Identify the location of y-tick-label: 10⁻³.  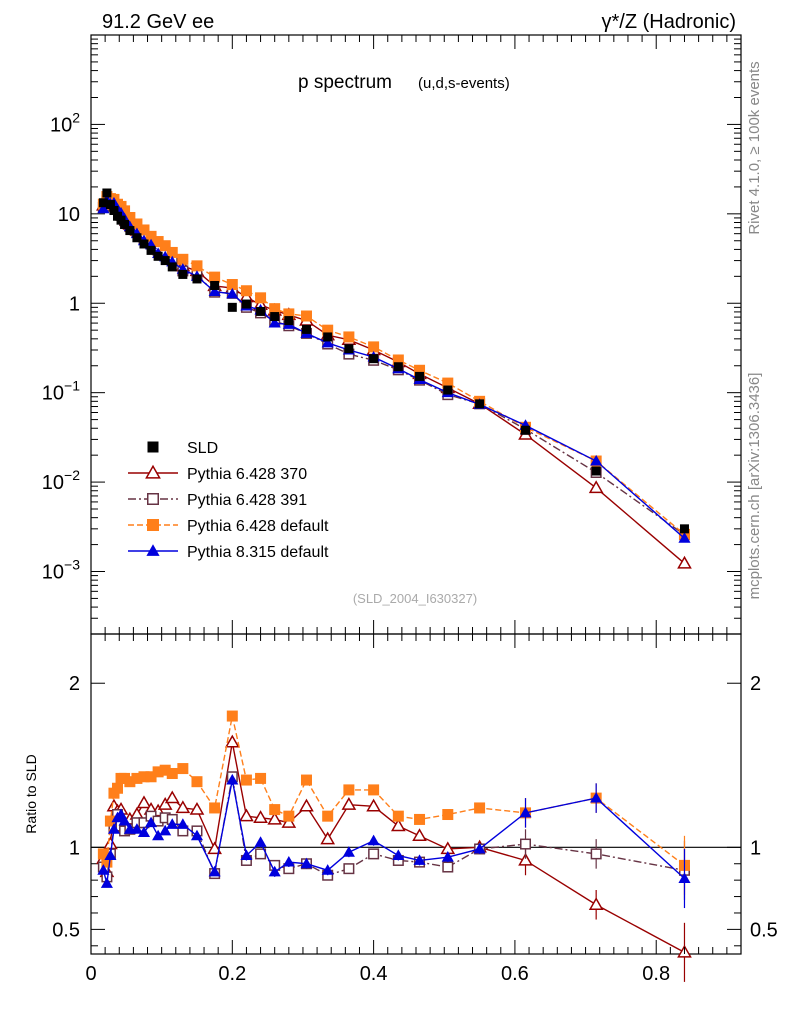
(61, 570).